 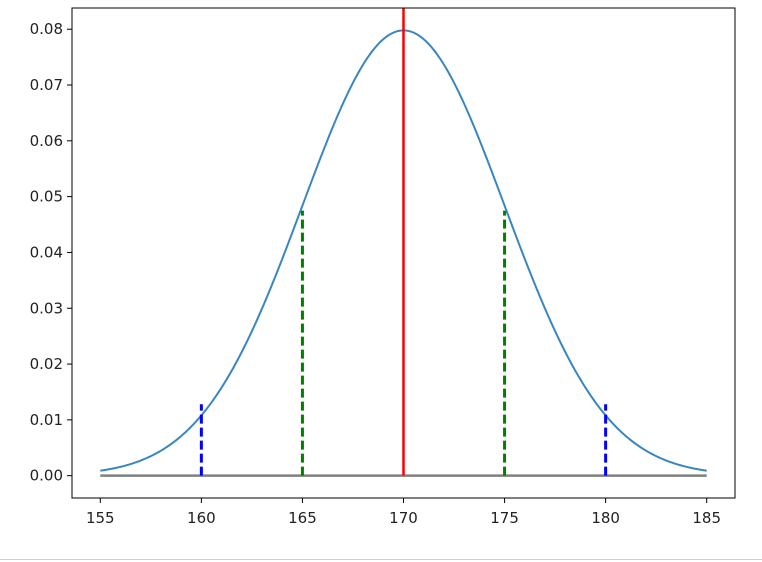 What do you see at coordinates (403, 518) in the screenshot?
I see `x-tick-label: 170` at bounding box center [403, 518].